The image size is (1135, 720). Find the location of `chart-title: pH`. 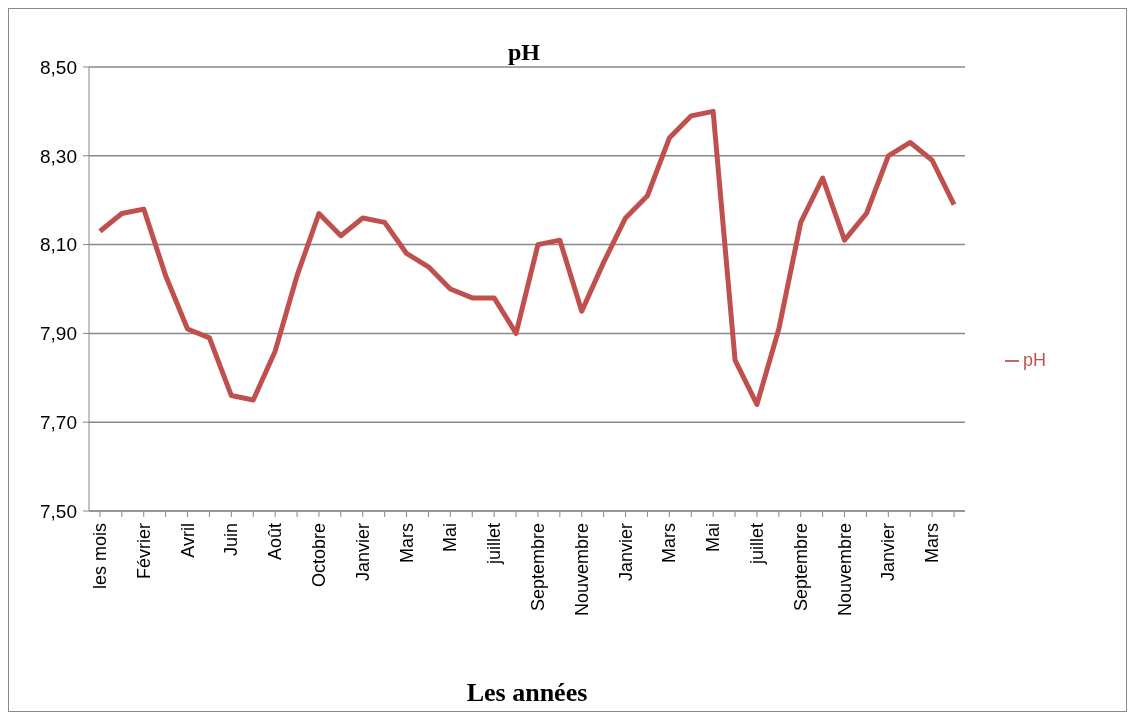

chart-title: pH is located at coordinates (523, 52).